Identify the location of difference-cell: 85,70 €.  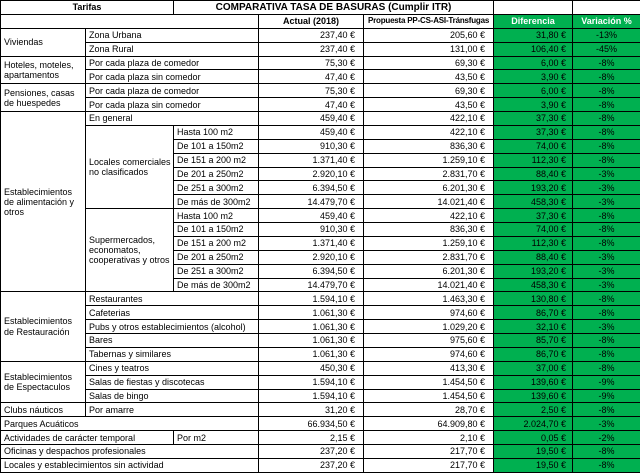
(533, 341).